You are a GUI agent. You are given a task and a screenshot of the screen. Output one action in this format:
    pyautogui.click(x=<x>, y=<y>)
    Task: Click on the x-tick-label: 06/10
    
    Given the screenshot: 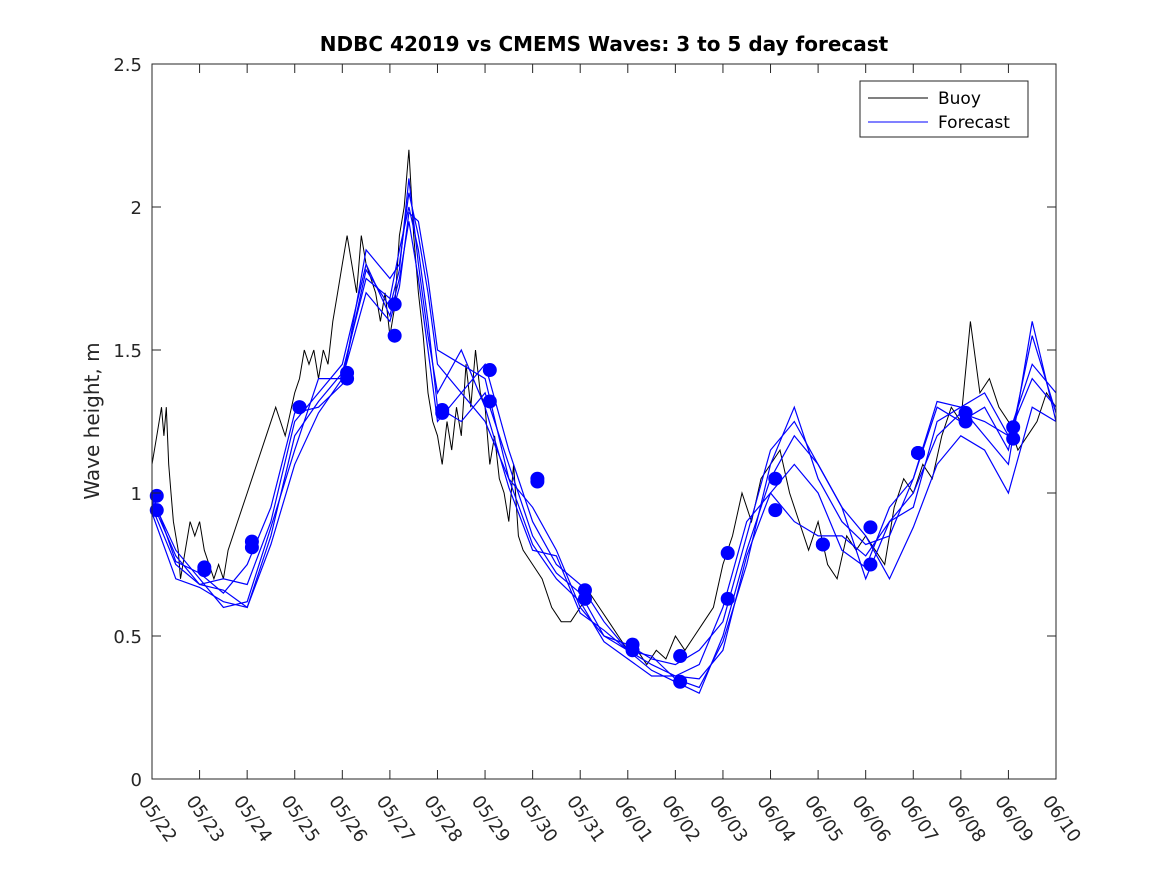 What is the action you would take?
    pyautogui.click(x=1061, y=819)
    